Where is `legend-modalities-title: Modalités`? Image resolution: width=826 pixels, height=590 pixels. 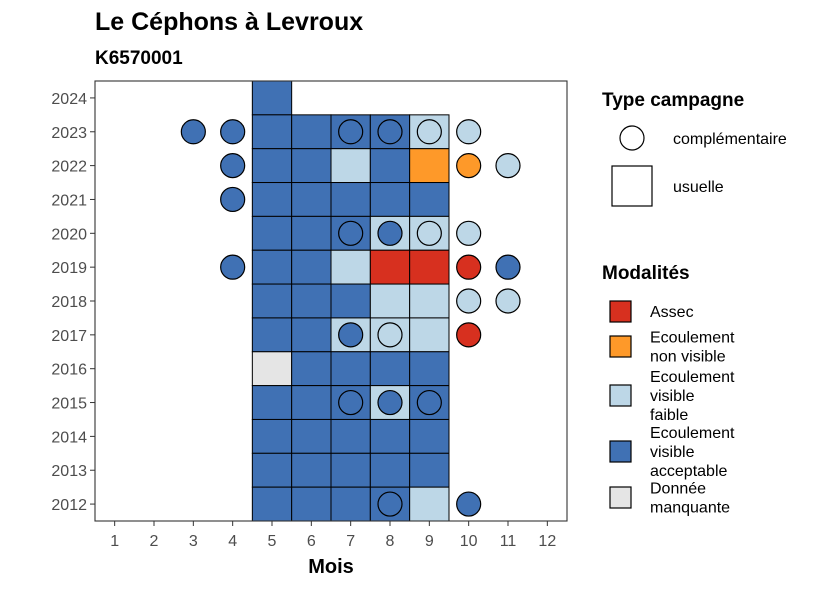
legend-modalities-title: Modalités is located at coordinates (646, 273).